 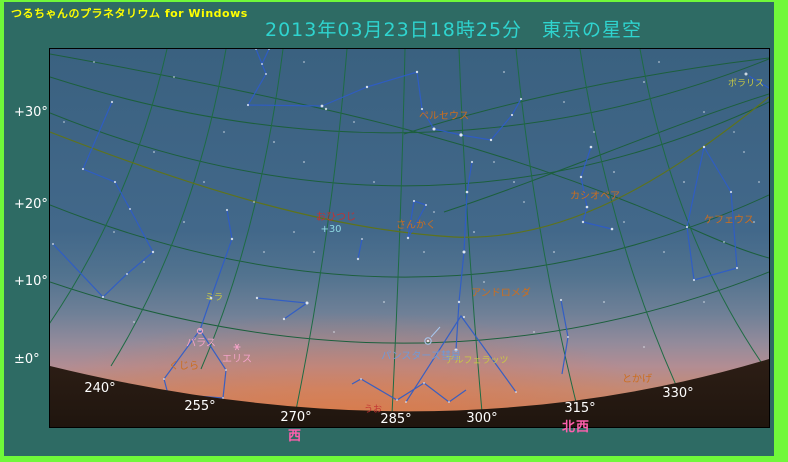 What do you see at coordinates (31, 281) in the screenshot?
I see `altitude-label-+10: +10°` at bounding box center [31, 281].